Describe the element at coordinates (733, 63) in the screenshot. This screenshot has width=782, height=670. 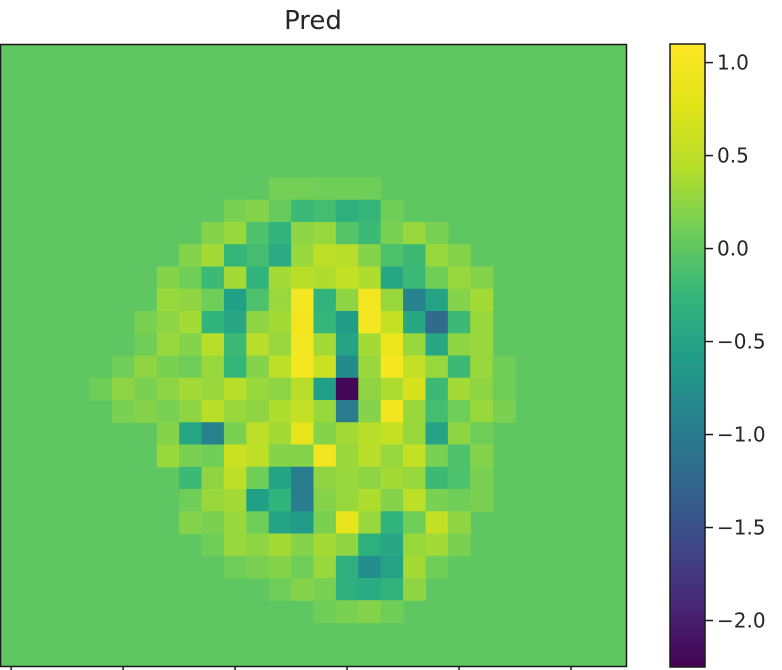
I see `colorbar-tick-label: 1.0` at that location.